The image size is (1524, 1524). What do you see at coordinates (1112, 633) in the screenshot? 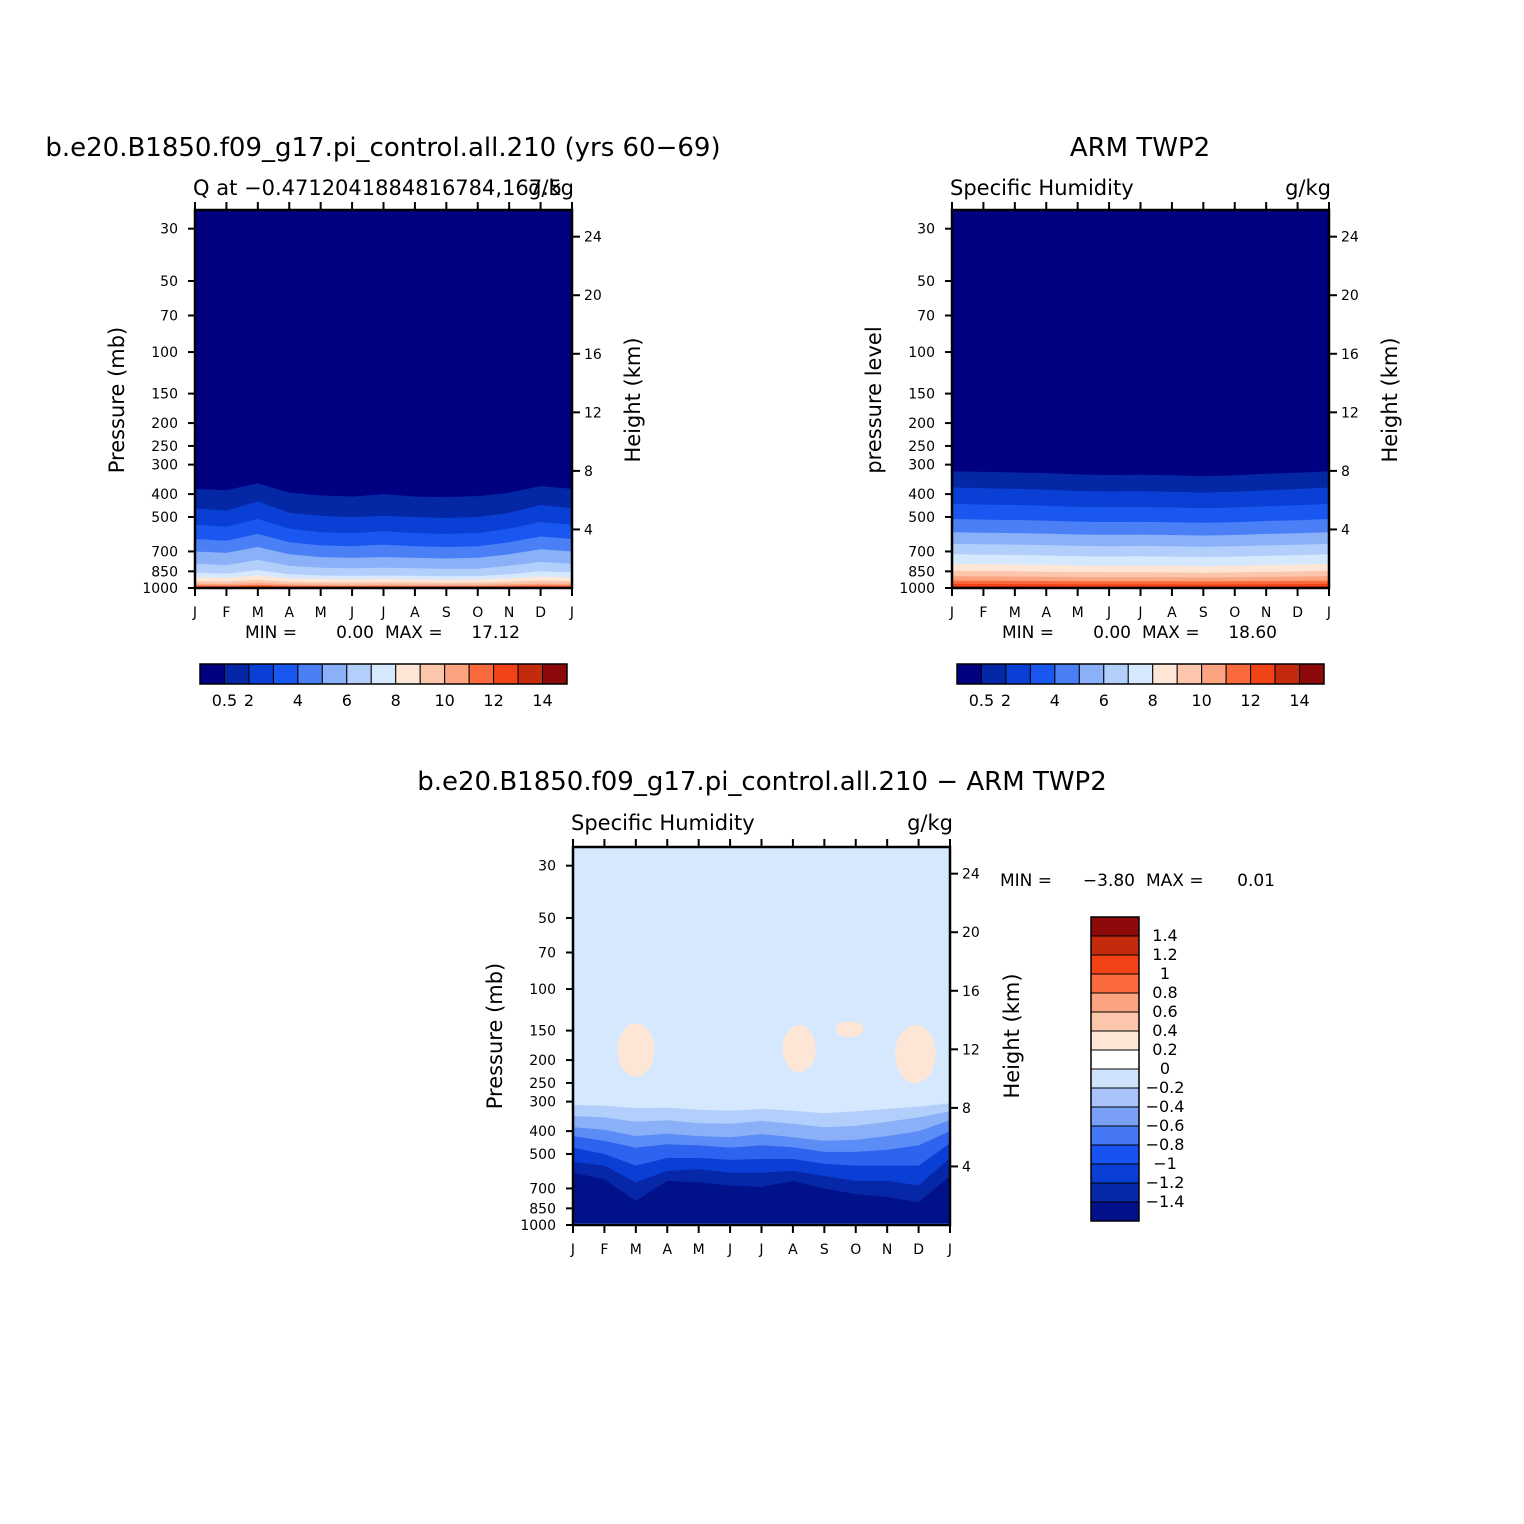
I see `panel-obs-min-value: 0.00` at bounding box center [1112, 633].